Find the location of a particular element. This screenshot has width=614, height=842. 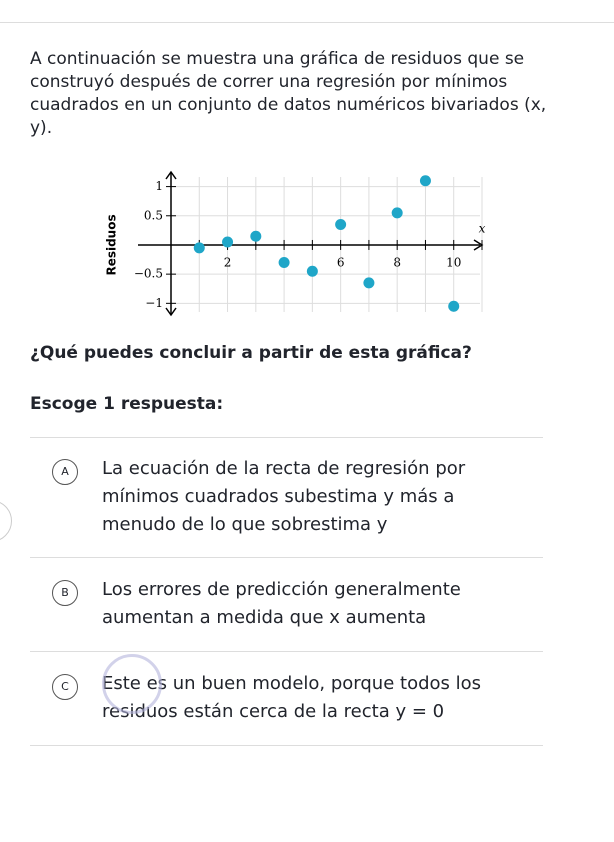

decor-circle is located at coordinates (6, 521).